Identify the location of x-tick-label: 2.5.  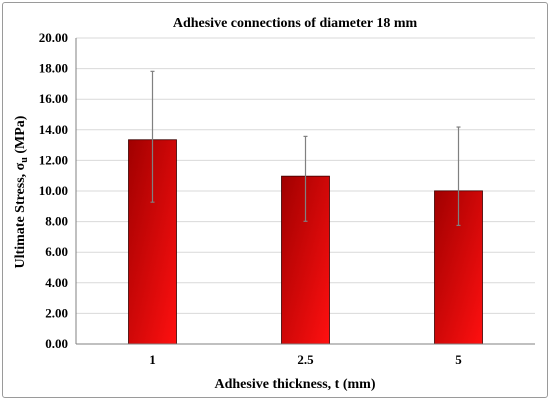
(305, 359).